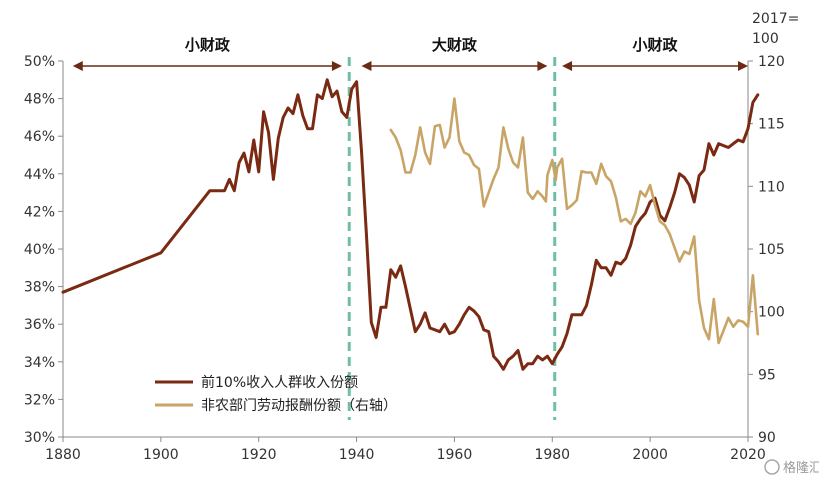 The image size is (819, 482). What do you see at coordinates (405, 450) in the screenshot?
I see `x-axis-ticks: 1880 1900 1920 1940 1960 1980 2000 2020` at bounding box center [405, 450].